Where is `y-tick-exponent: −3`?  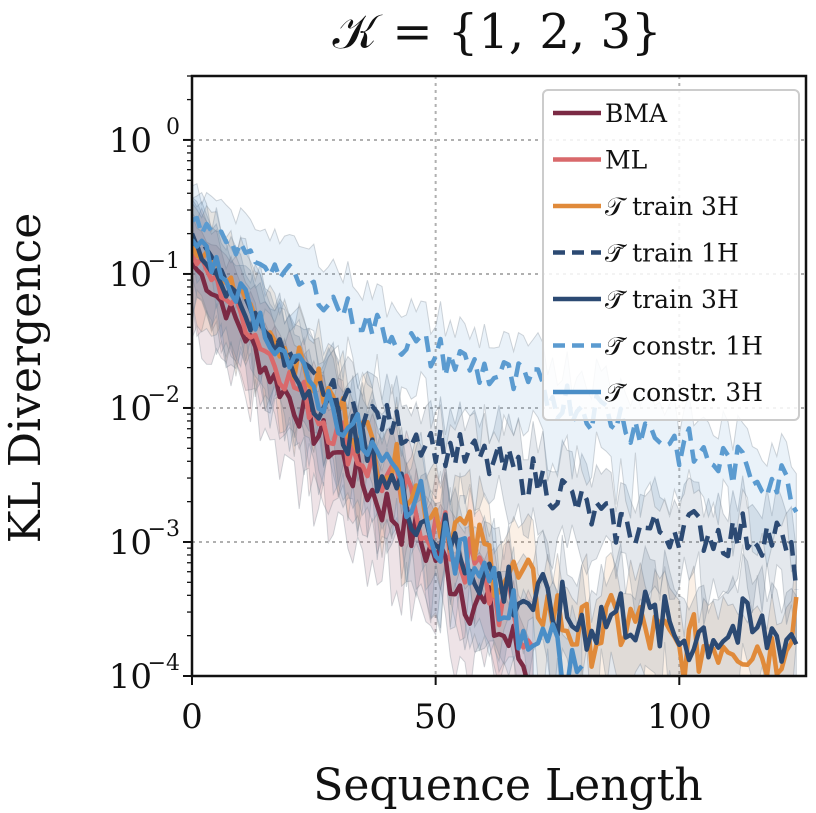 y-tick-exponent: −3 is located at coordinates (164, 529).